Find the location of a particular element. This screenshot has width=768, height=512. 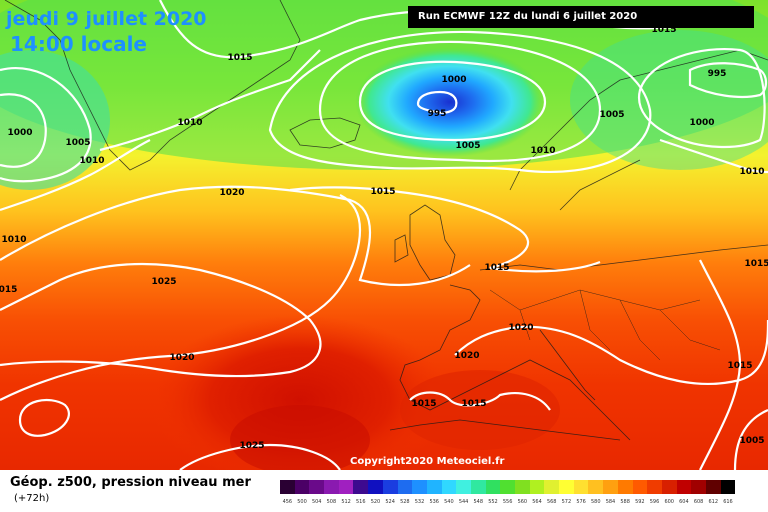

iceland-coast is located at coordinates (325, 133).